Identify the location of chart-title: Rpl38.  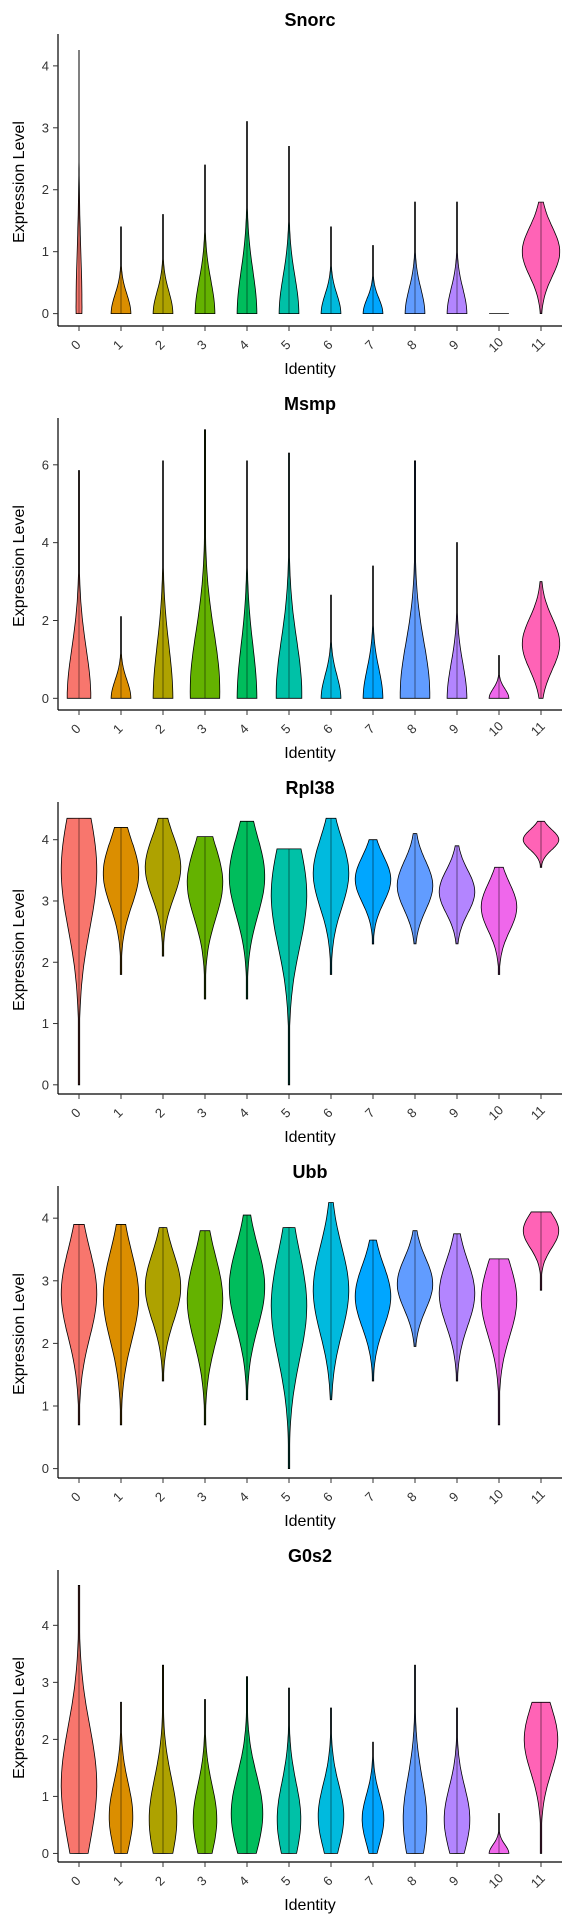
(309, 788).